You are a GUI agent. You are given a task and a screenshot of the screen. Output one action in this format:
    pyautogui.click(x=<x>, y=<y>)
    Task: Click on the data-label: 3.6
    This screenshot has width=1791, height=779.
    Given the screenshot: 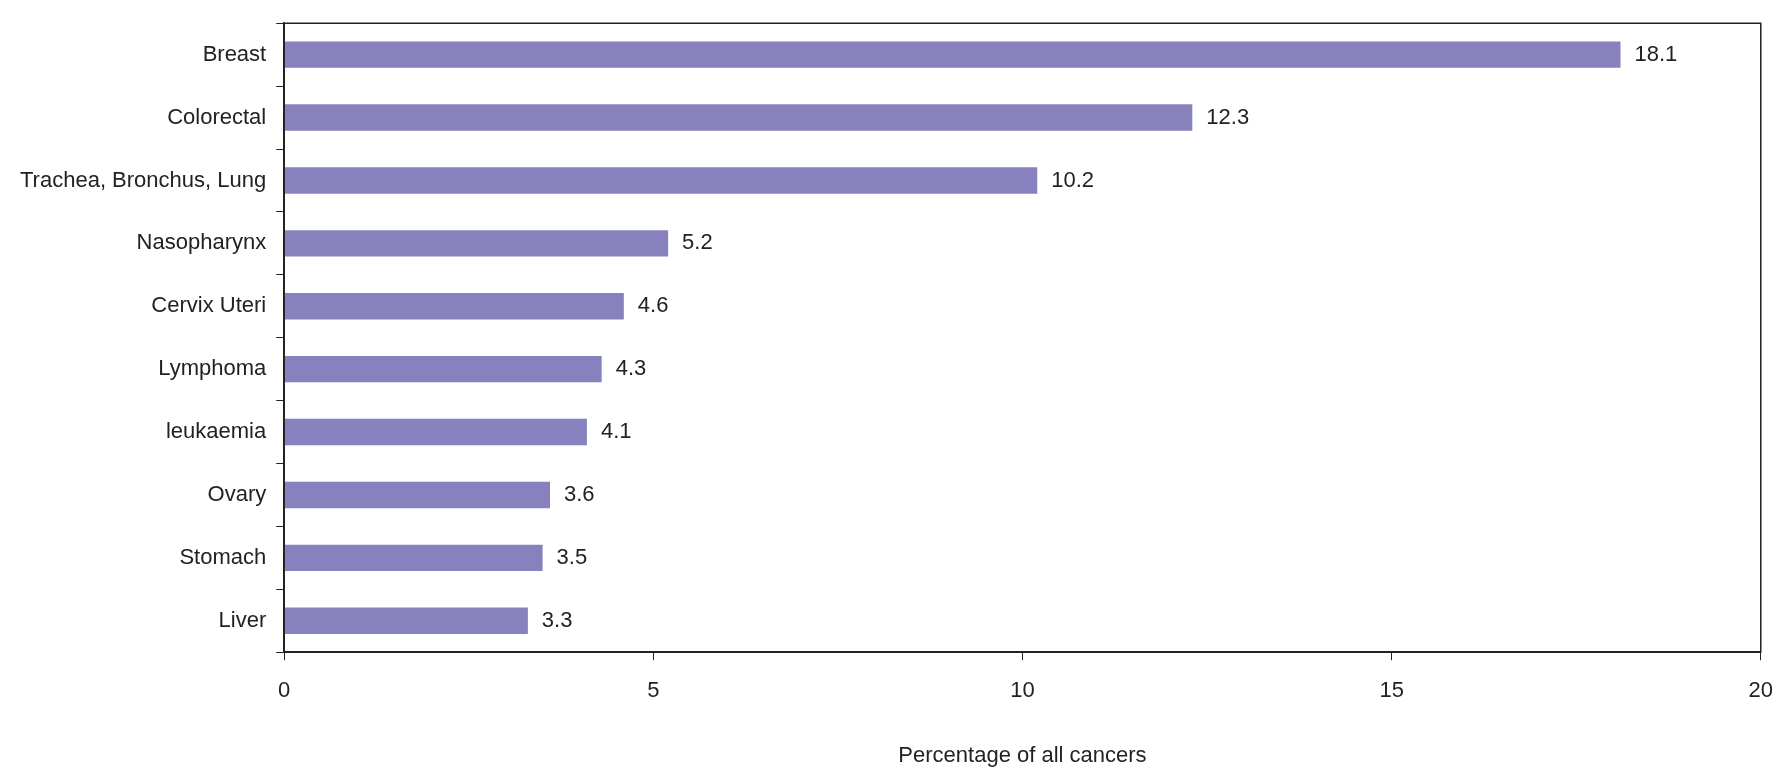 What is the action you would take?
    pyautogui.click(x=579, y=494)
    